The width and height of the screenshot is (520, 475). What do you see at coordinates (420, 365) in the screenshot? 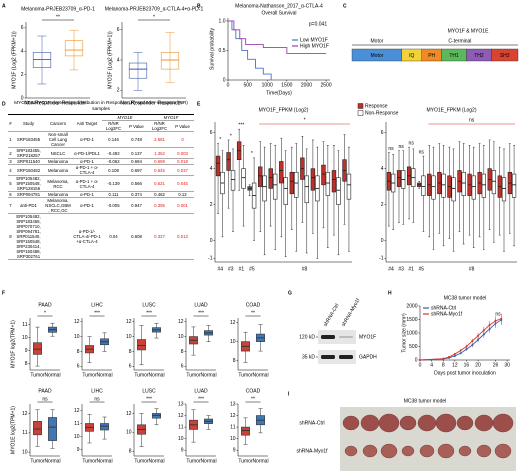
I see `x-tick-label: 0` at bounding box center [420, 365].